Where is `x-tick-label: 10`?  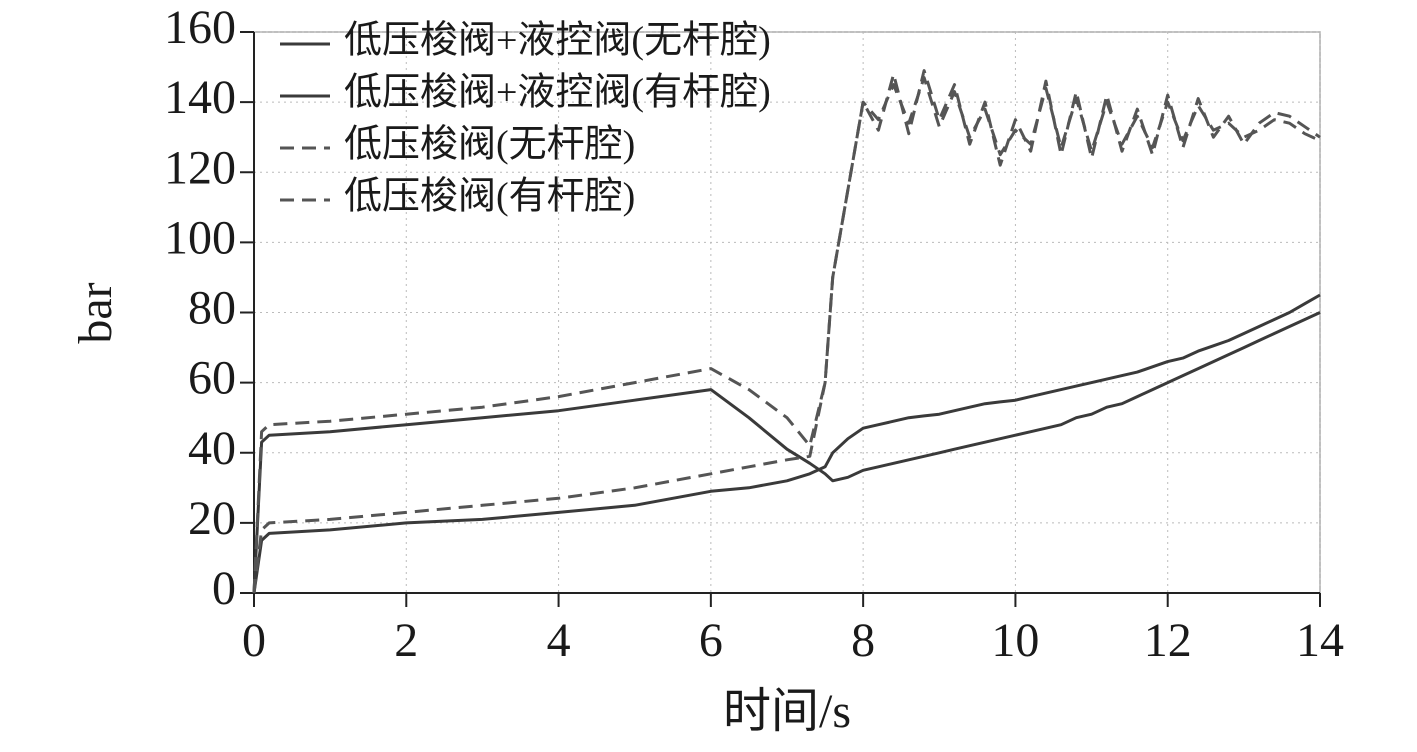
x-tick-label: 10 is located at coordinates (1015, 640).